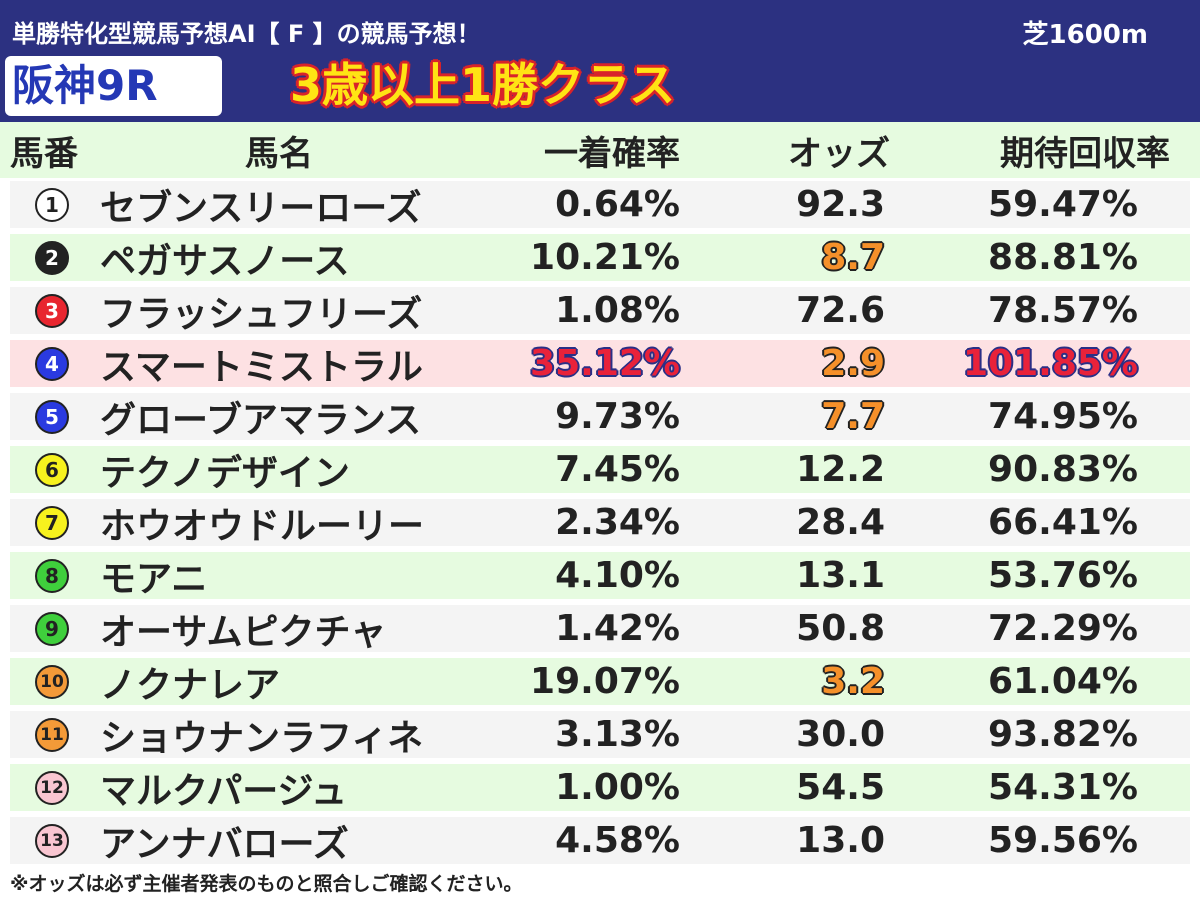  What do you see at coordinates (261, 420) in the screenshot?
I see `horse-name: グローブアマランス` at bounding box center [261, 420].